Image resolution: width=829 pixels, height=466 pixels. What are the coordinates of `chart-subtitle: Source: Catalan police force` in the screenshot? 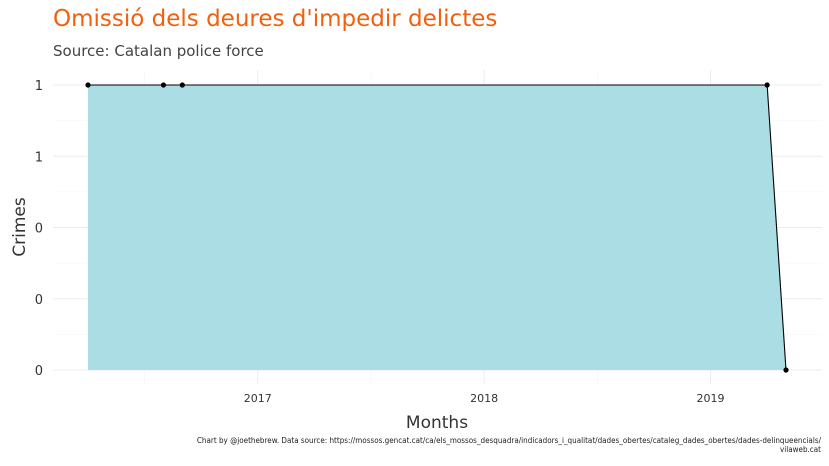 It's located at (158, 51).